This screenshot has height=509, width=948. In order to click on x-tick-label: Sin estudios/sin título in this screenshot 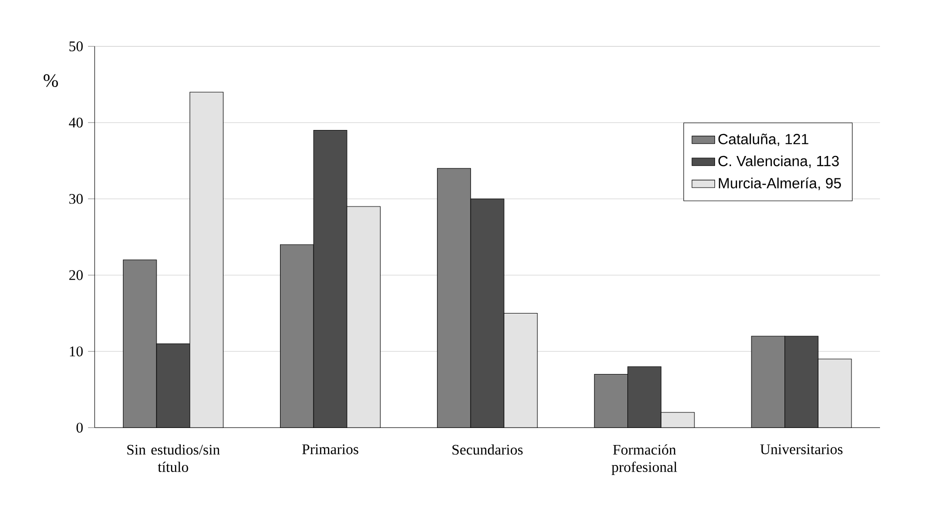, I will do `click(173, 458)`.